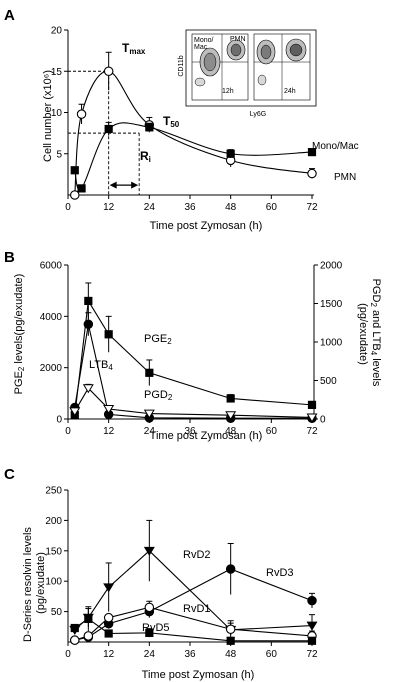 The width and height of the screenshot is (400, 682). Describe the element at coordinates (228, 91) in the screenshot. I see `inset-time-12h: 12h` at that location.